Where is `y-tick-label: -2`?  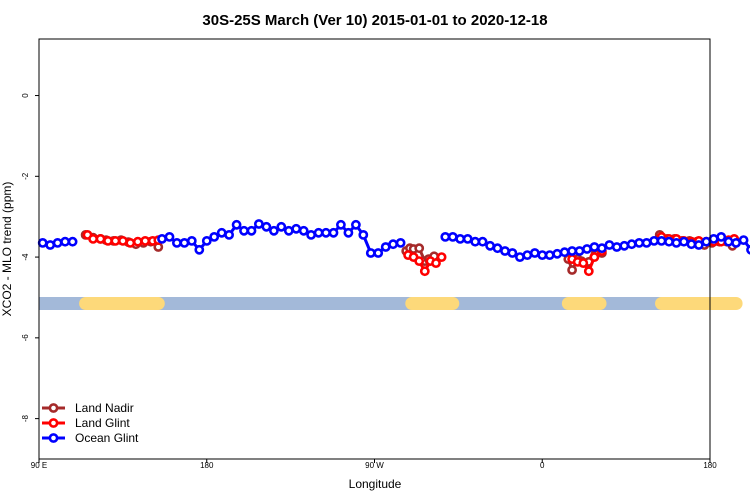 y-tick-label: -2 is located at coordinates (25, 176).